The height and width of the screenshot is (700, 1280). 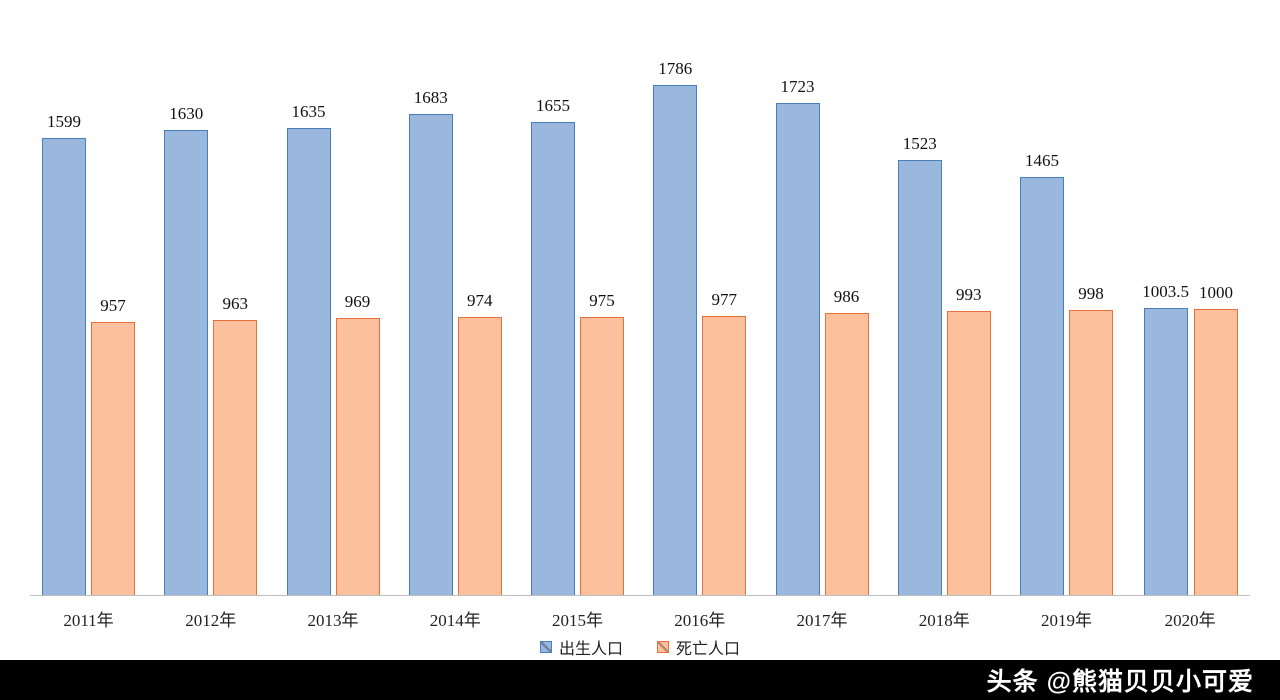 What do you see at coordinates (1066, 620) in the screenshot?
I see `x-axis-label: 2019年` at bounding box center [1066, 620].